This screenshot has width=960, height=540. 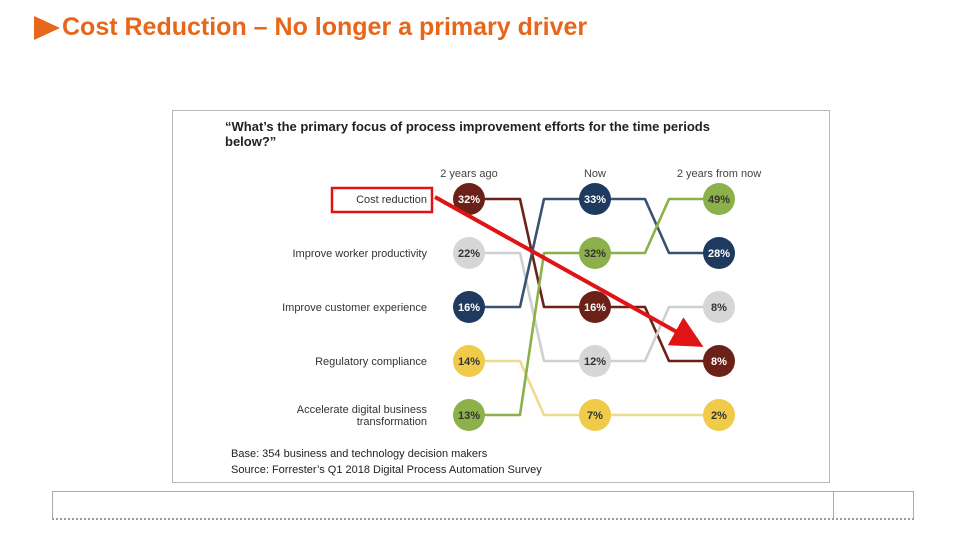 I want to click on data-node: 22%, so click(x=469, y=253).